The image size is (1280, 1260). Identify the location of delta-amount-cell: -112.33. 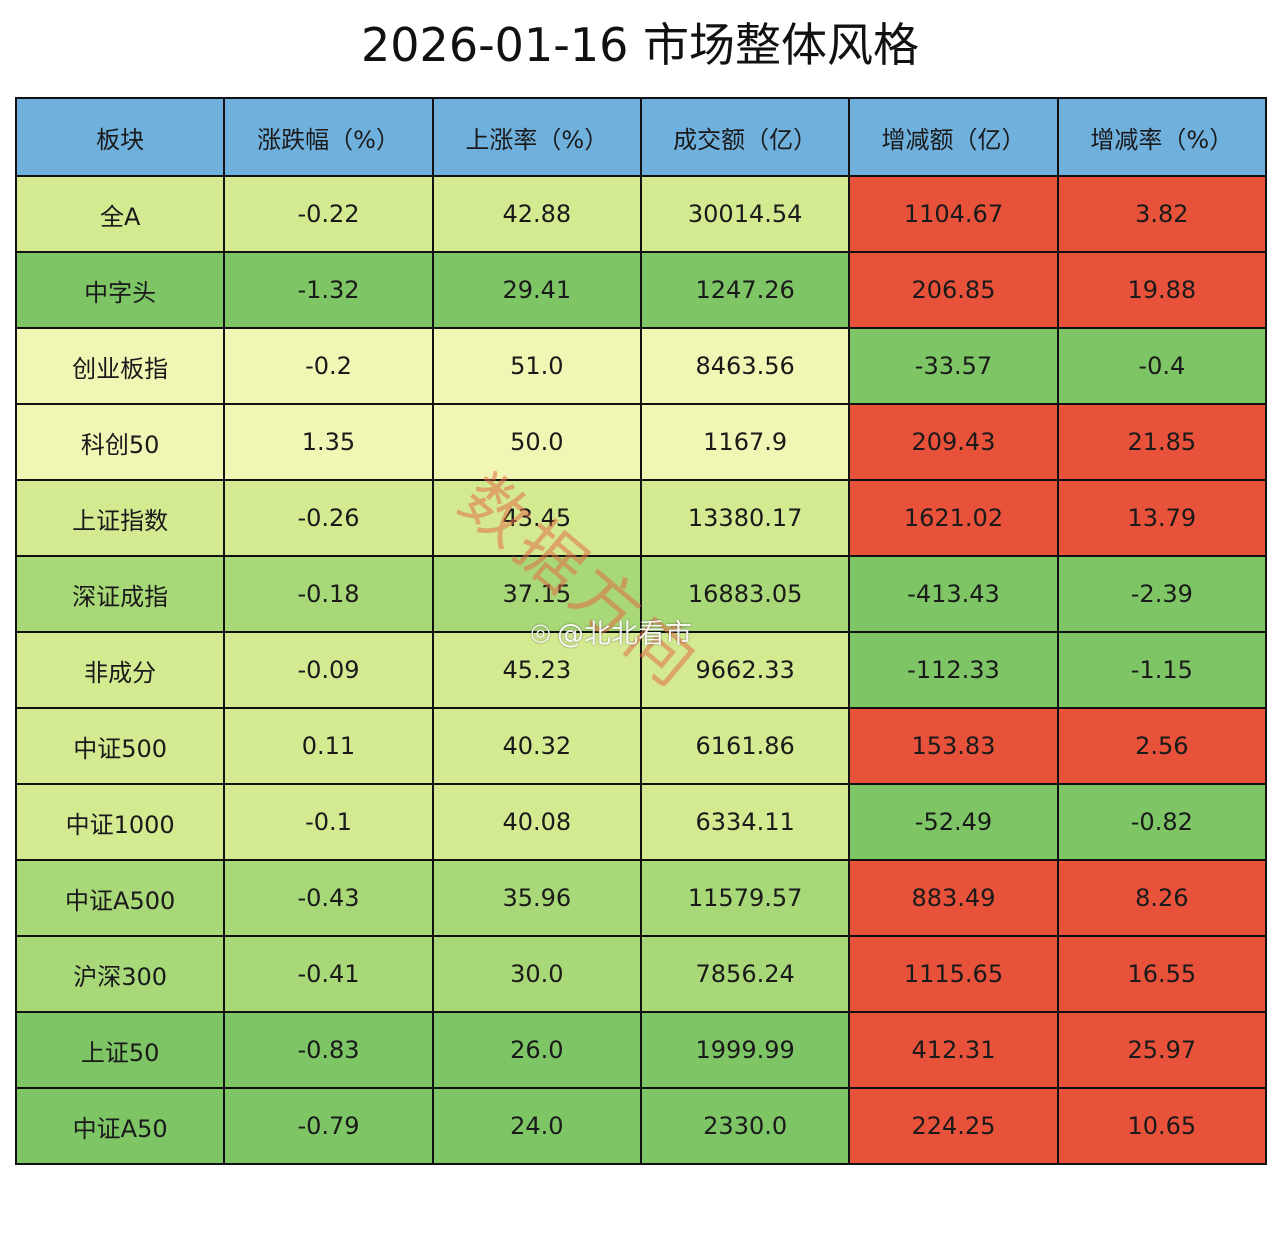
(953, 670).